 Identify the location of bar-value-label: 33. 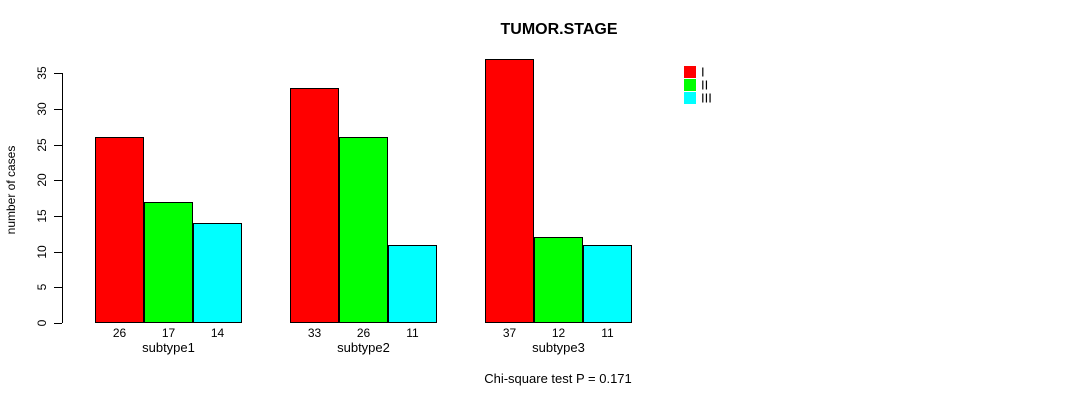
(314, 333).